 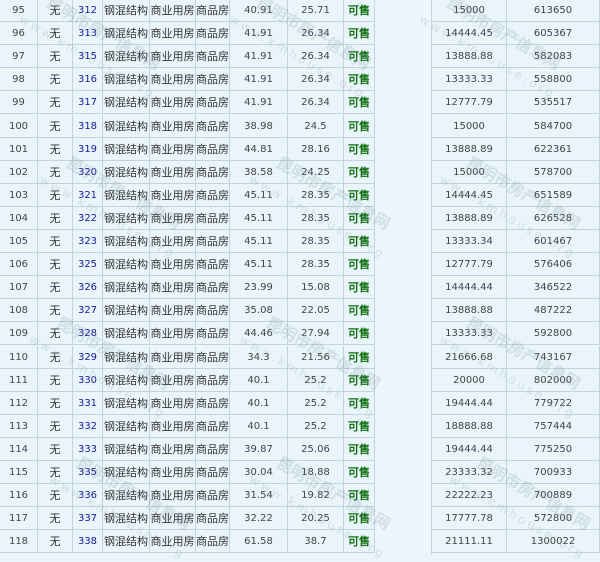 I want to click on room-number-link: 312, so click(x=88, y=11).